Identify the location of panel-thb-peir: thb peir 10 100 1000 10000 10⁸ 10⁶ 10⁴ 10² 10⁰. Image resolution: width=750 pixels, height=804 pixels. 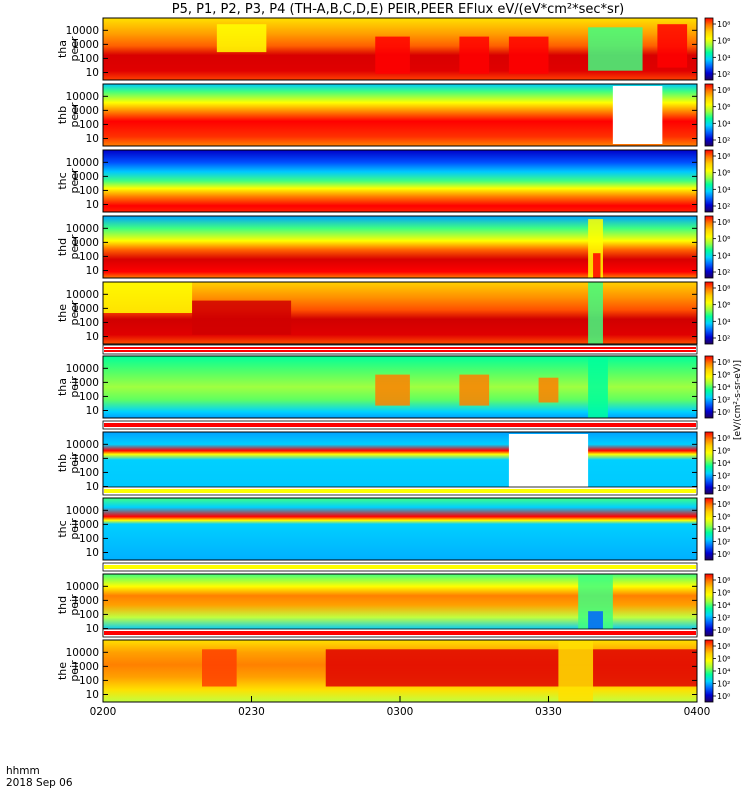
(393, 463).